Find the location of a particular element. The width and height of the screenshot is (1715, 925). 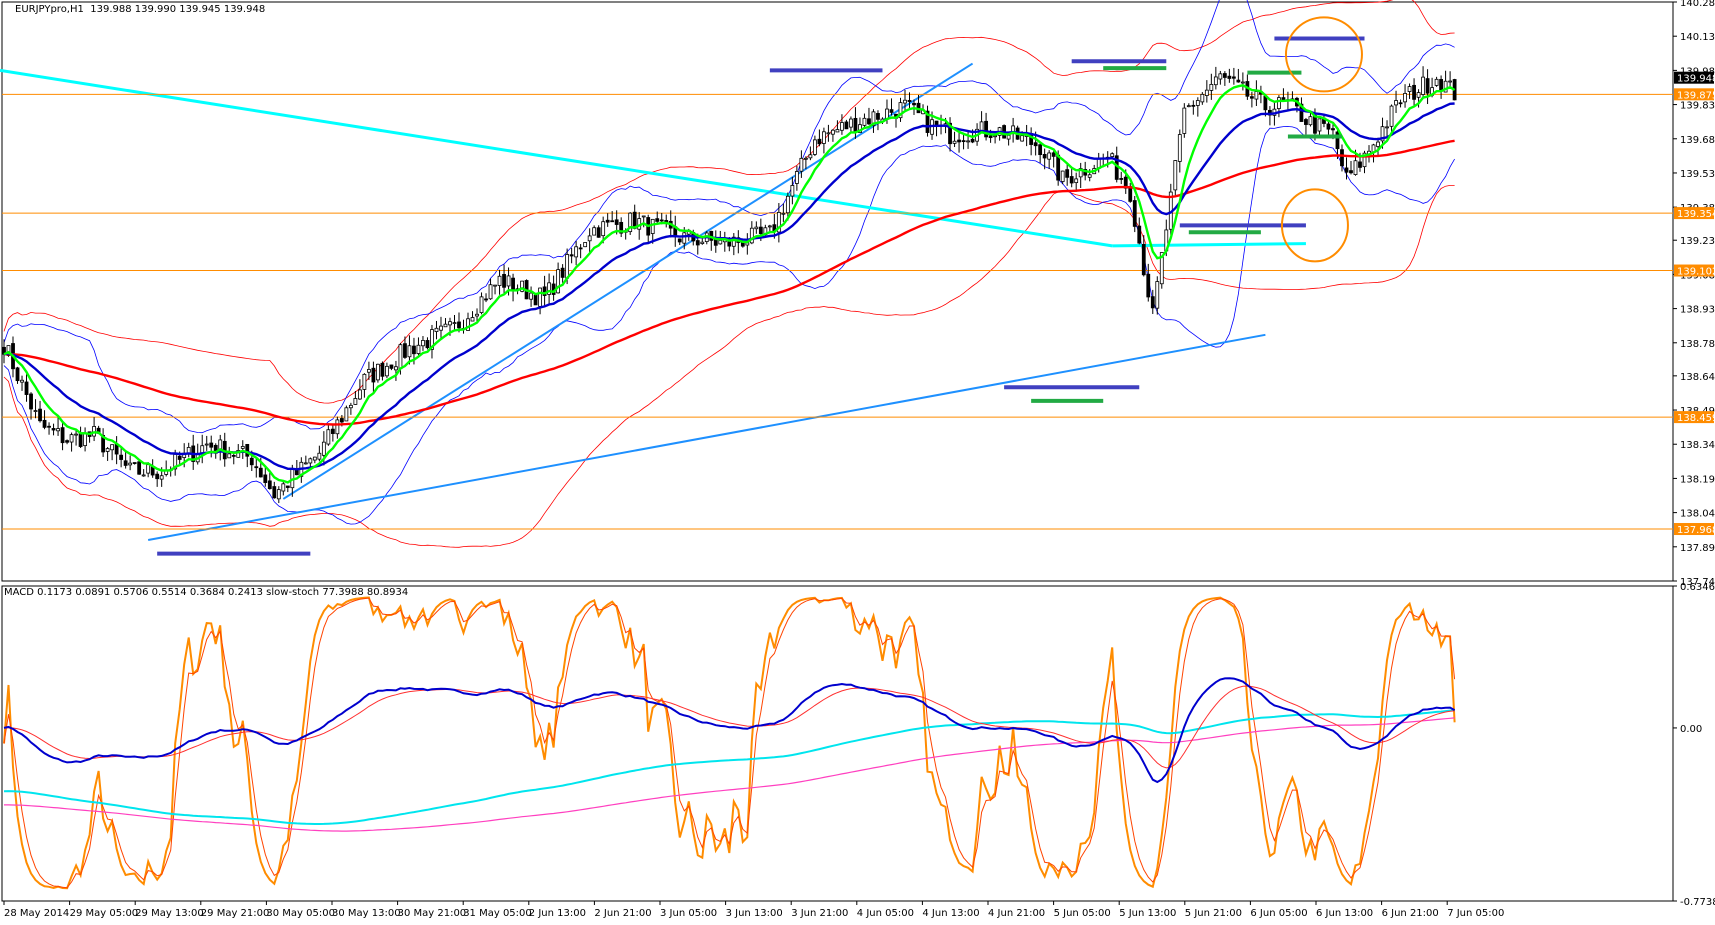

level-price-label: 139.354 is located at coordinates (1696, 214).